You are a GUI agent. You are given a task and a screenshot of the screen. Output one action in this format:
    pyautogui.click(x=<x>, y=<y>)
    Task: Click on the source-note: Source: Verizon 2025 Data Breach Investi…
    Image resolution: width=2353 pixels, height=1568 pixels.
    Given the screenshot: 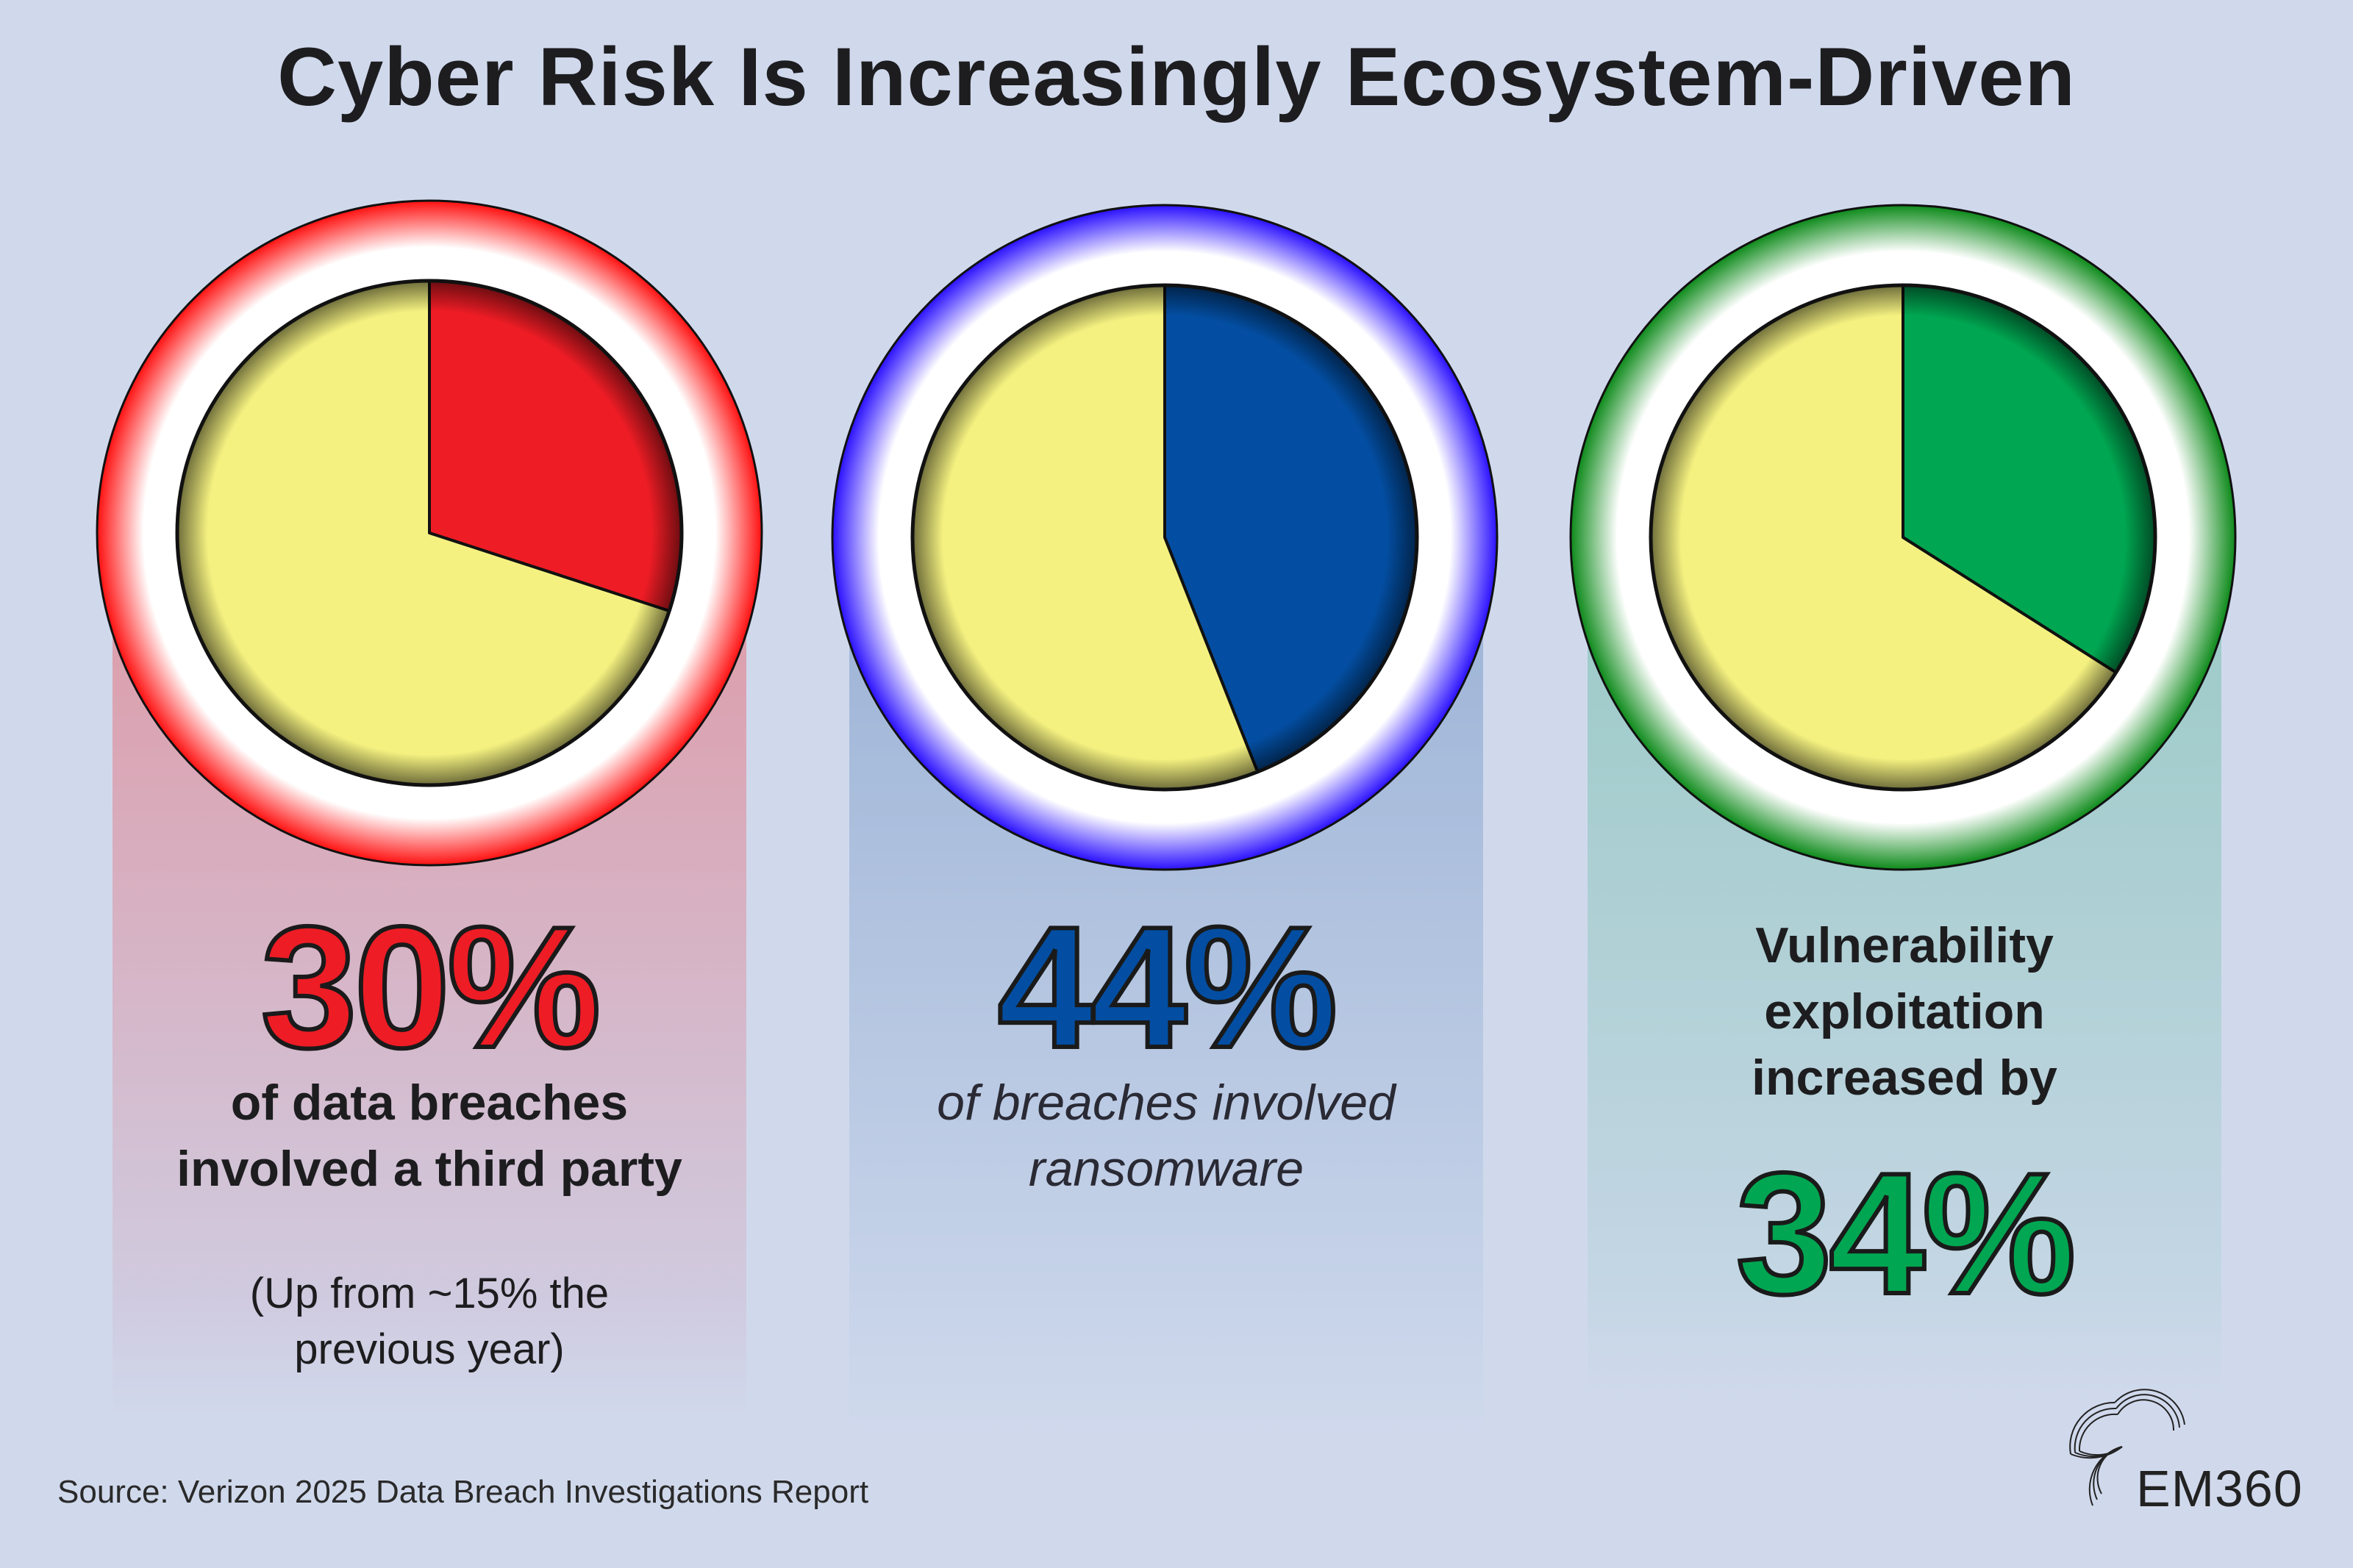 What is the action you would take?
    pyautogui.click(x=463, y=1492)
    